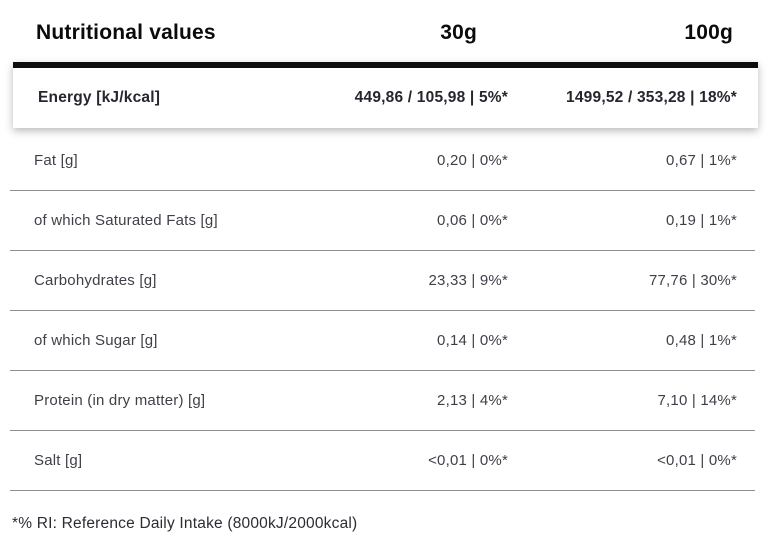  I want to click on column-header-30g: 30g, so click(458, 32).